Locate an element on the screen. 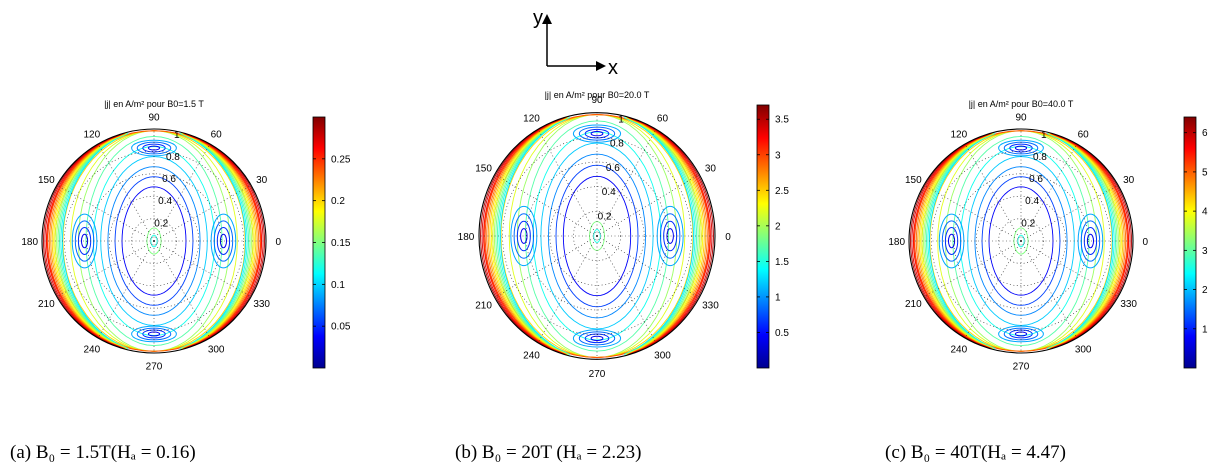 This screenshot has height=470, width=1229. colorbar: 0.05 0.1 0.15 0.2 0.25 is located at coordinates (331, 242).